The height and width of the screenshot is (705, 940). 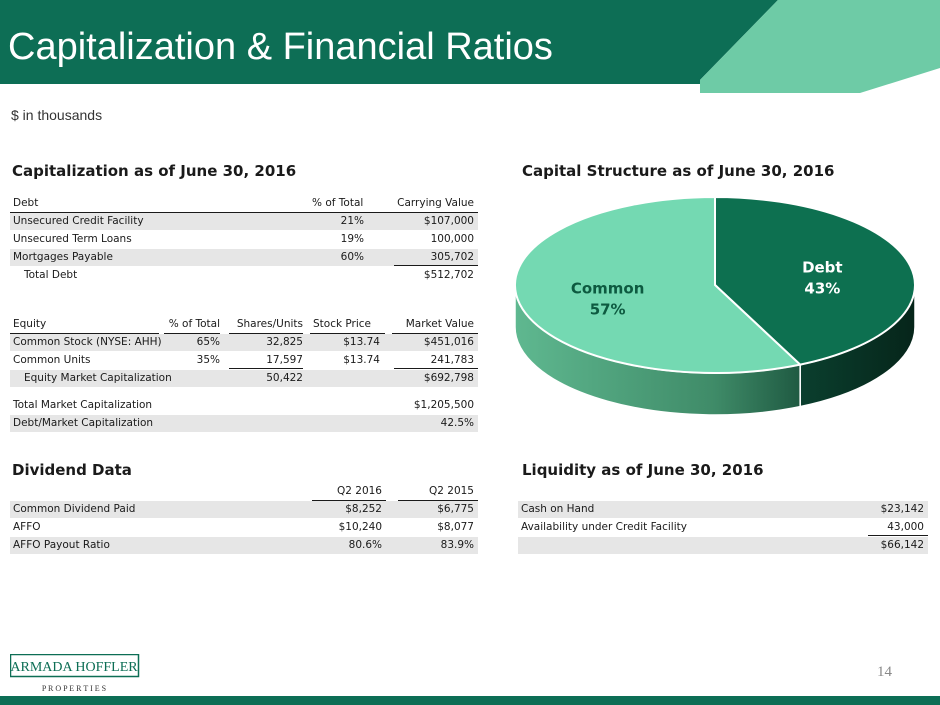 I want to click on pie-slice-debt, so click(x=815, y=280).